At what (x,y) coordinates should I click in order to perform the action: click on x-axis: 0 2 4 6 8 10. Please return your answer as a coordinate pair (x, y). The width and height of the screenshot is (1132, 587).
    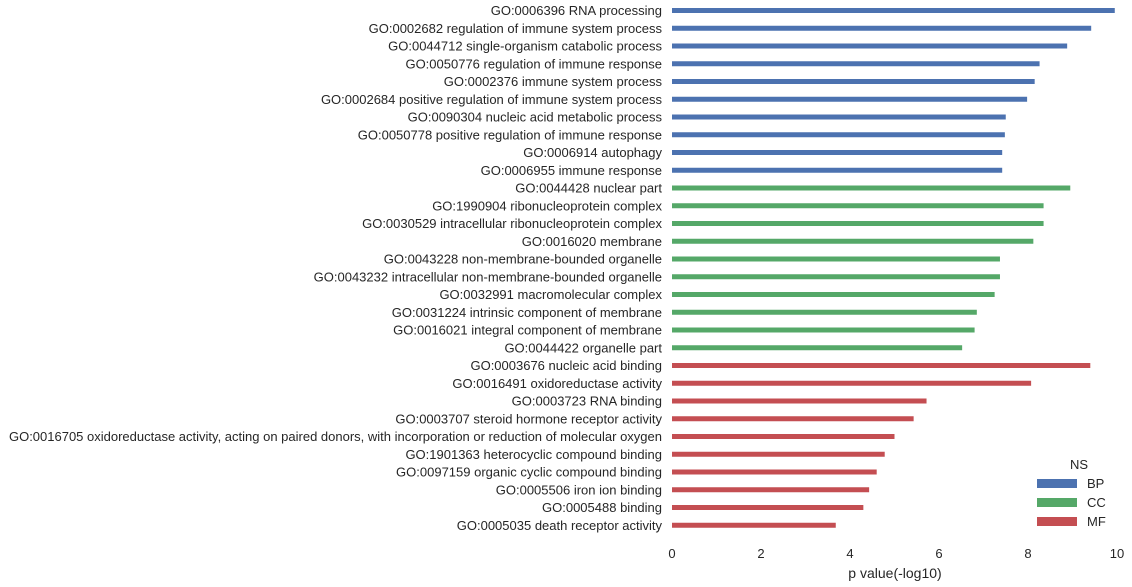
    Looking at the image, I should click on (896, 553).